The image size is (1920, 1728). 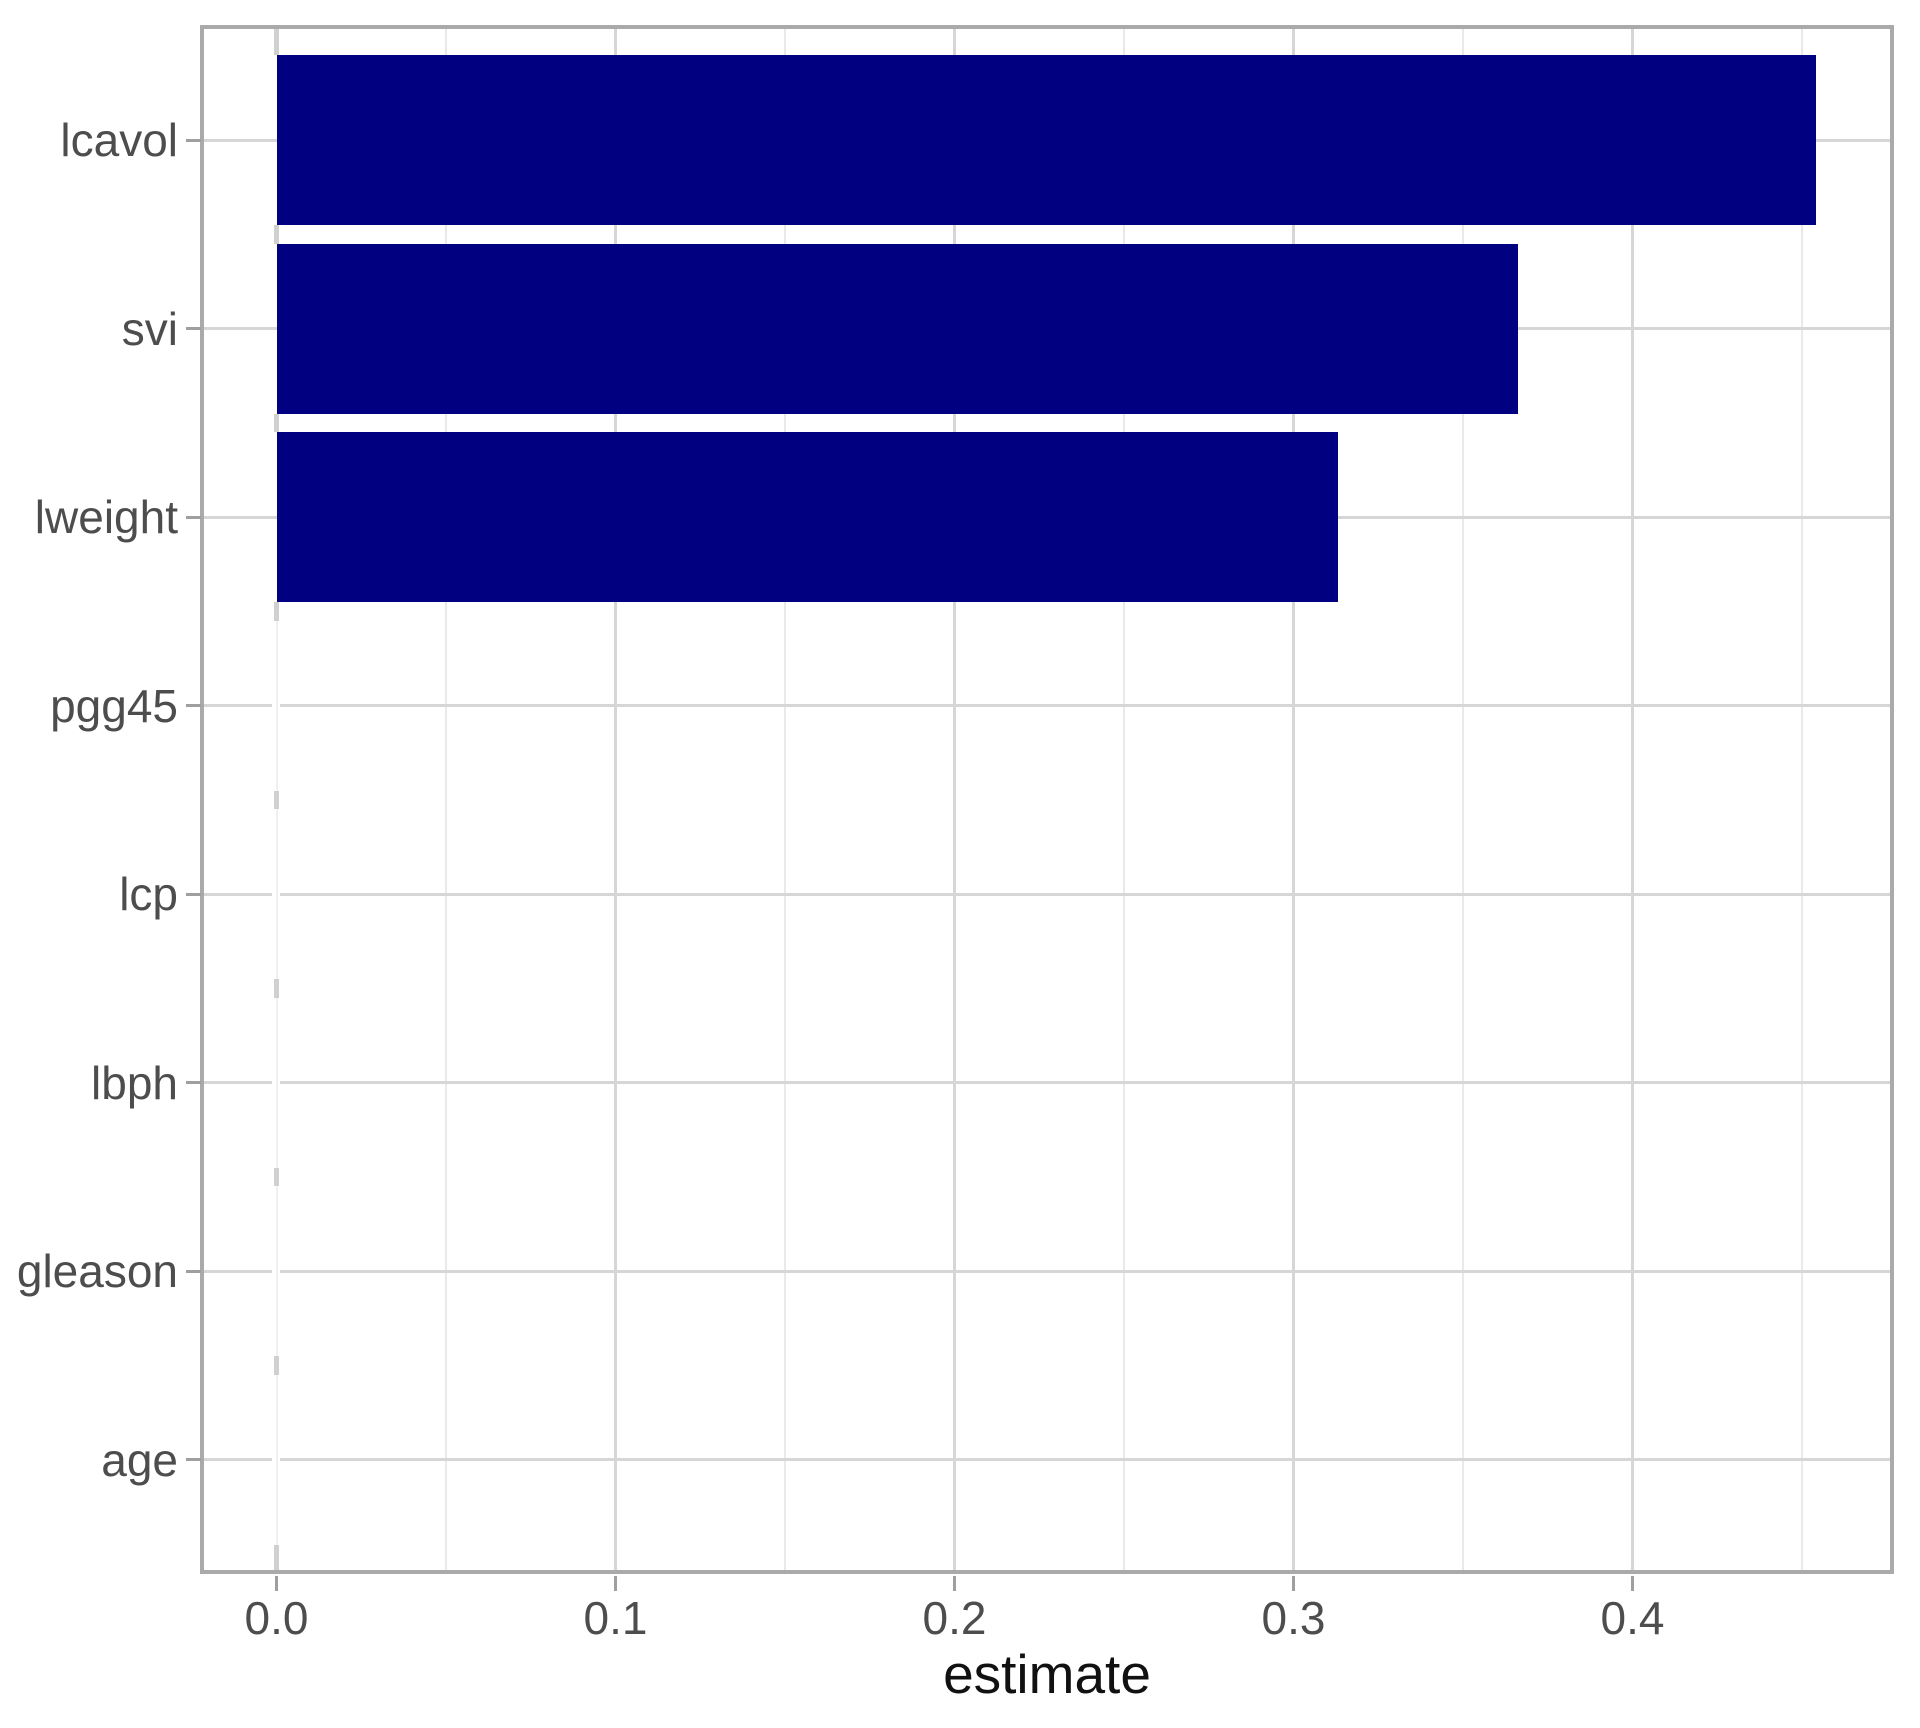 I want to click on y-category-label-lweight: lweight, so click(x=106, y=517).